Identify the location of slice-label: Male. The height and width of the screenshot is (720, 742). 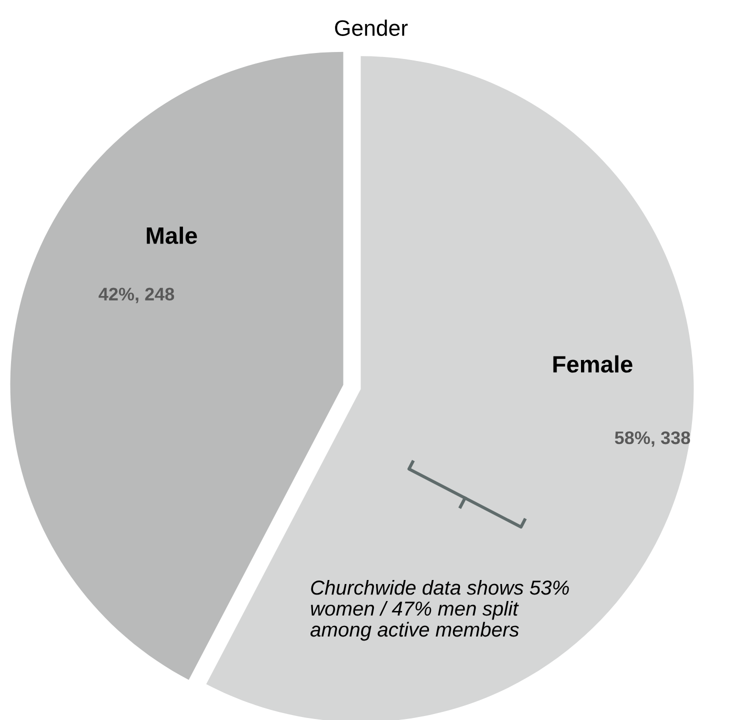
(171, 235).